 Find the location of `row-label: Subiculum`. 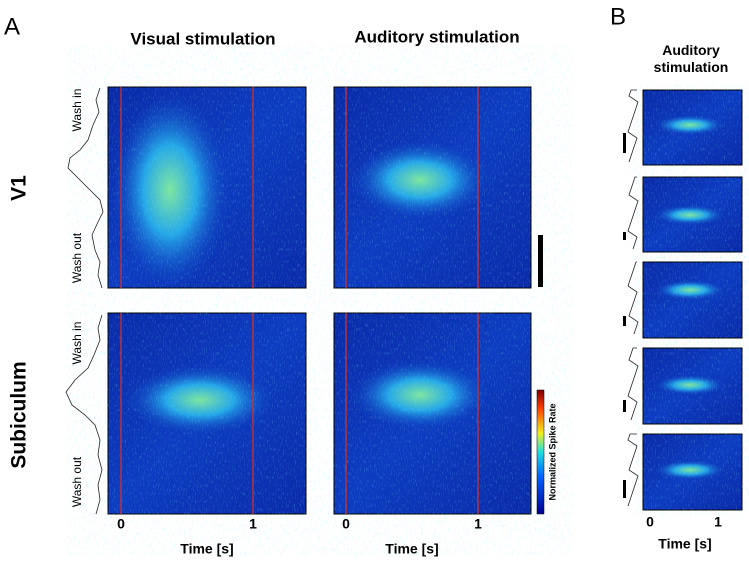

row-label: Subiculum is located at coordinates (19, 414).